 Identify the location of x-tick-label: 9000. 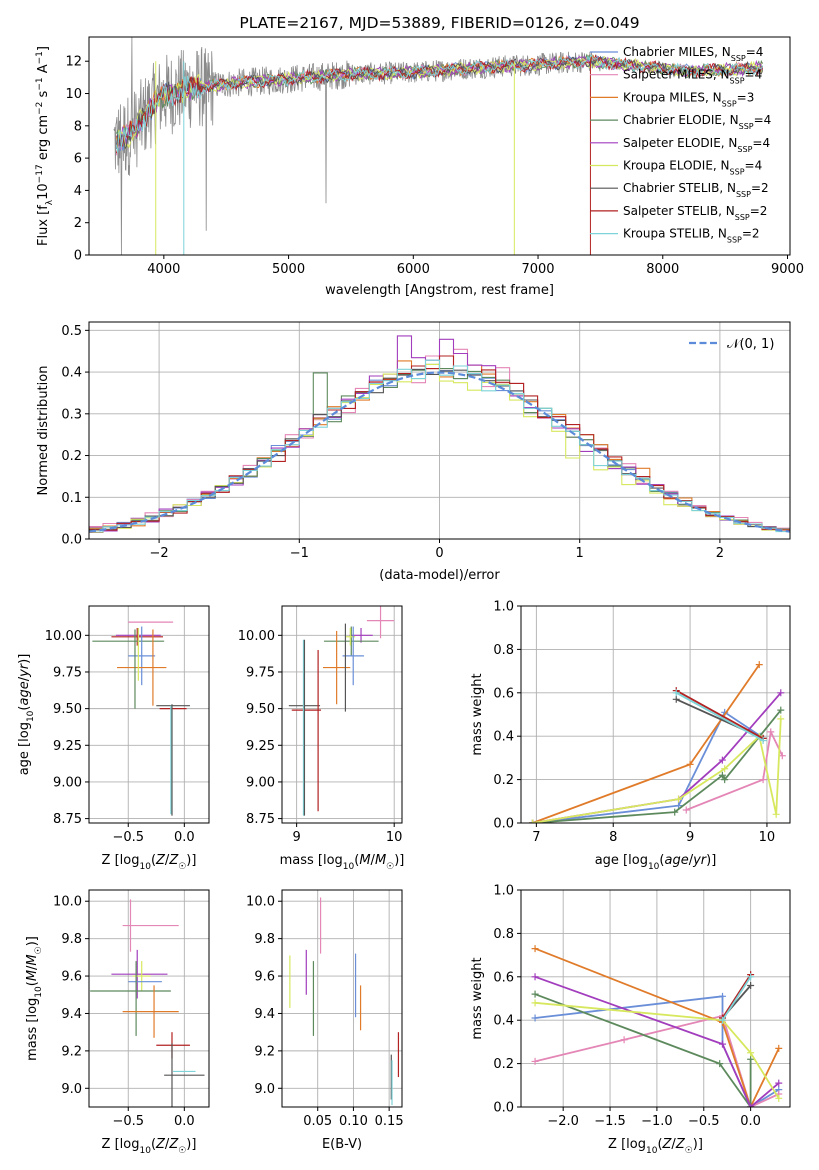
(787, 269).